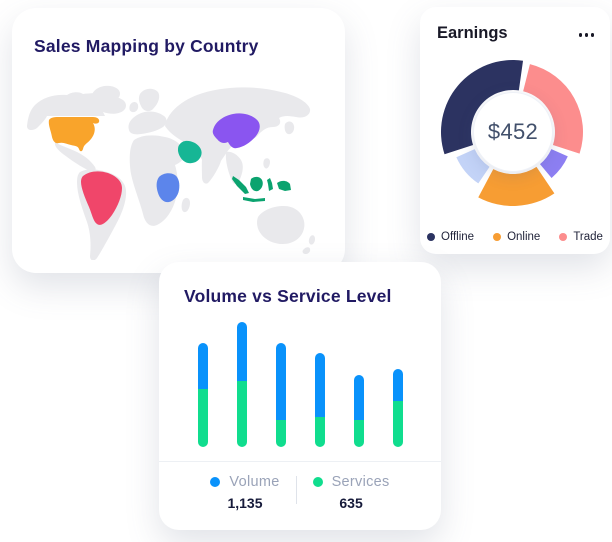  What do you see at coordinates (261, 189) in the screenshot?
I see `country-indonesia` at bounding box center [261, 189].